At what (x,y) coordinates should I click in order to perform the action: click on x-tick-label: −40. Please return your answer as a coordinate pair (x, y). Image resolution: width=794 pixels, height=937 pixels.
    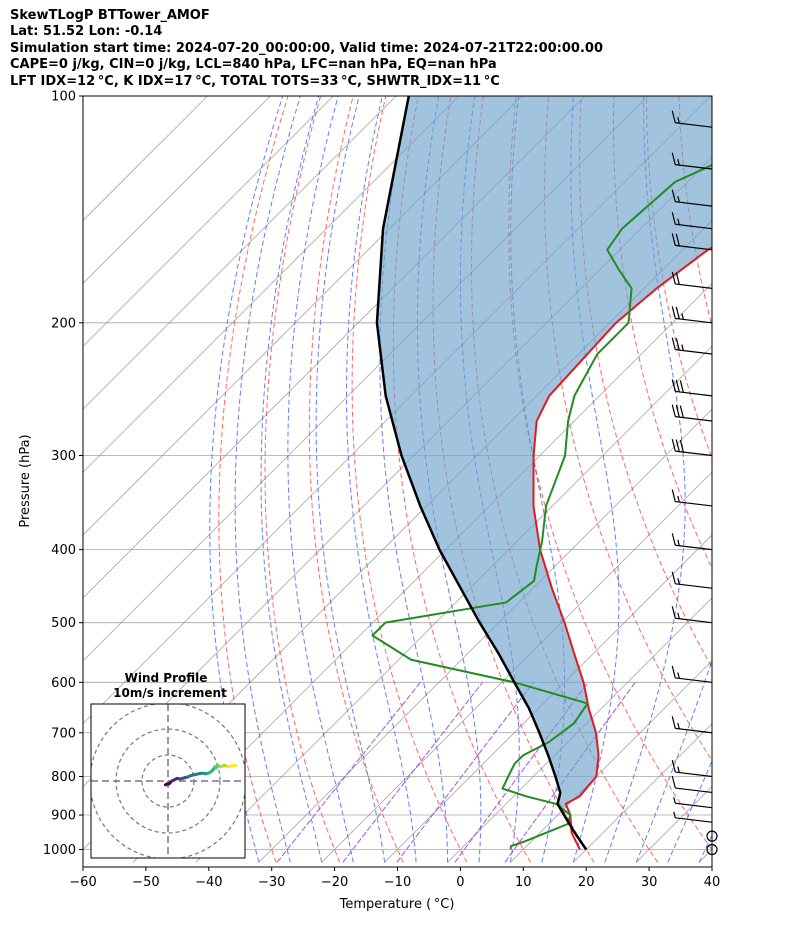
    Looking at the image, I should click on (208, 882).